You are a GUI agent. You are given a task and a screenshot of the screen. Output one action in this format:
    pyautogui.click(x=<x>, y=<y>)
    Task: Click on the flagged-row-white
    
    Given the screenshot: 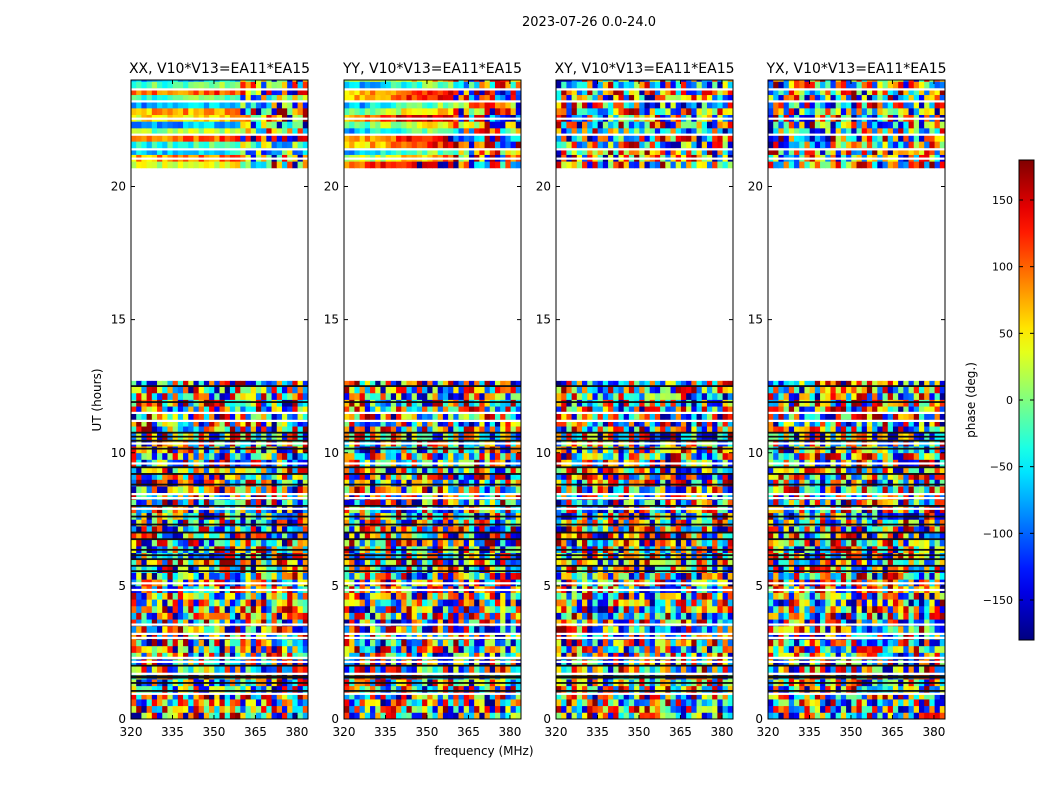 What is the action you would take?
    pyautogui.click(x=432, y=101)
    